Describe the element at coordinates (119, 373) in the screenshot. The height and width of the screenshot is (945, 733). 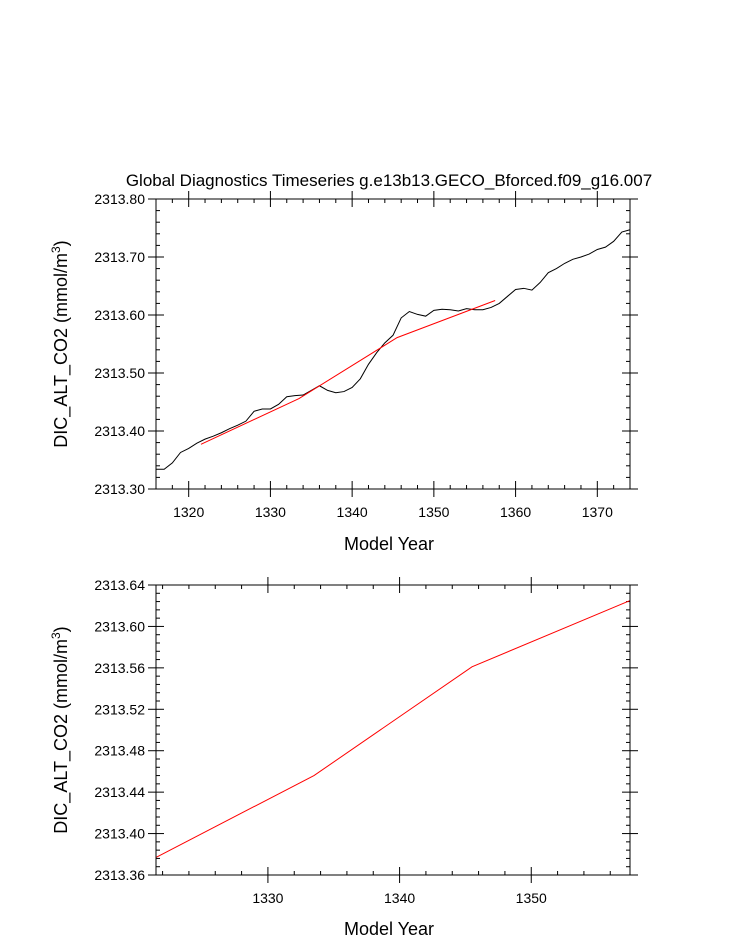
I see `y-tick-label: 2313.50` at that location.